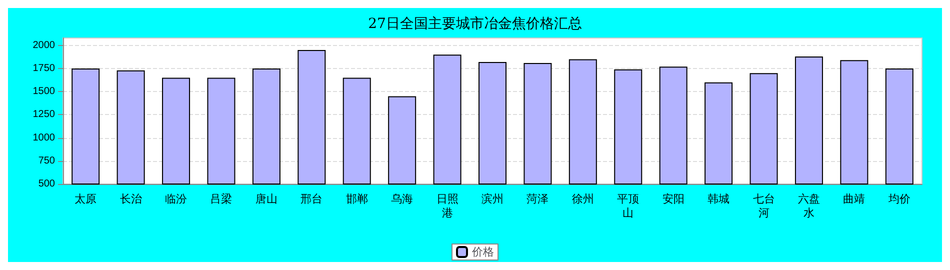  Describe the element at coordinates (854, 199) in the screenshot. I see `x-tick-label: 曲靖` at that location.